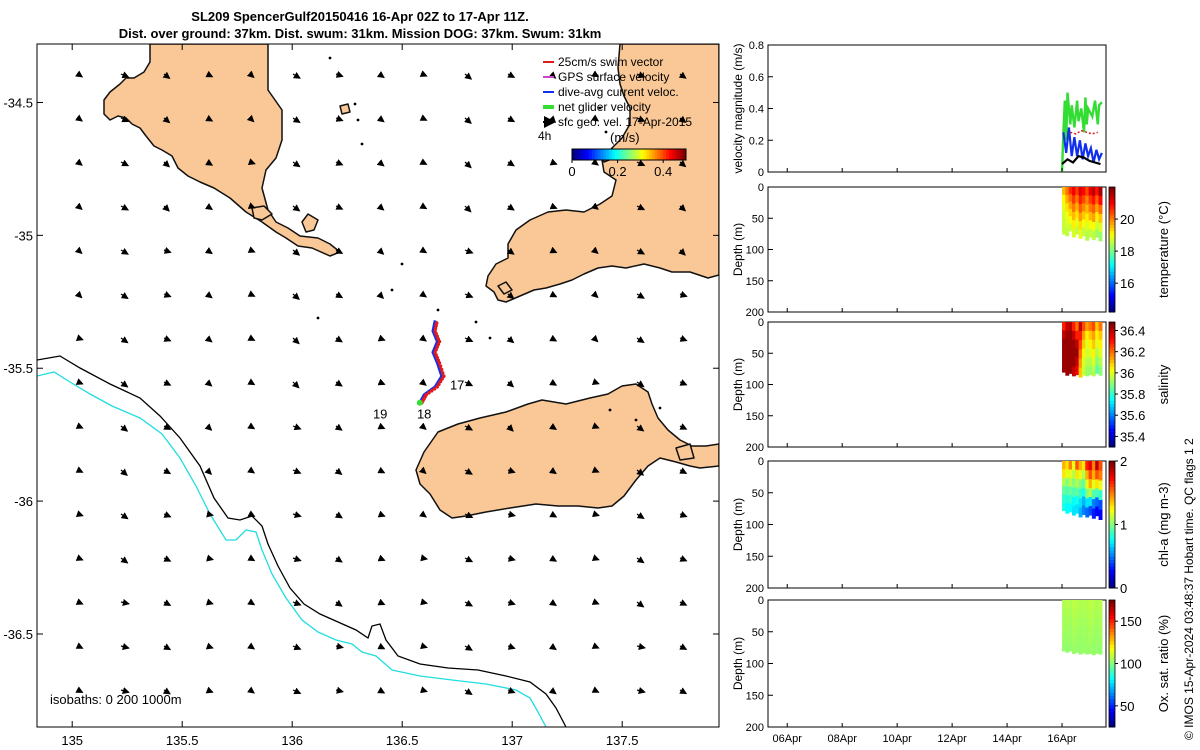  Describe the element at coordinates (402, 264) in the screenshot. I see `islet-dot` at that location.